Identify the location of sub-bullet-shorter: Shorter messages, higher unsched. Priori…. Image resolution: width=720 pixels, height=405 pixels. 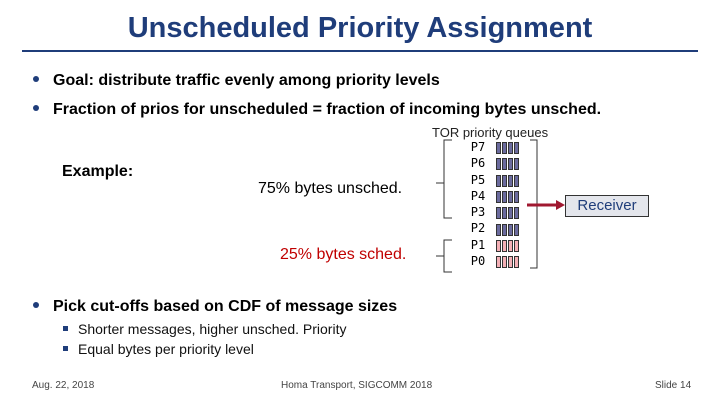
(204, 329).